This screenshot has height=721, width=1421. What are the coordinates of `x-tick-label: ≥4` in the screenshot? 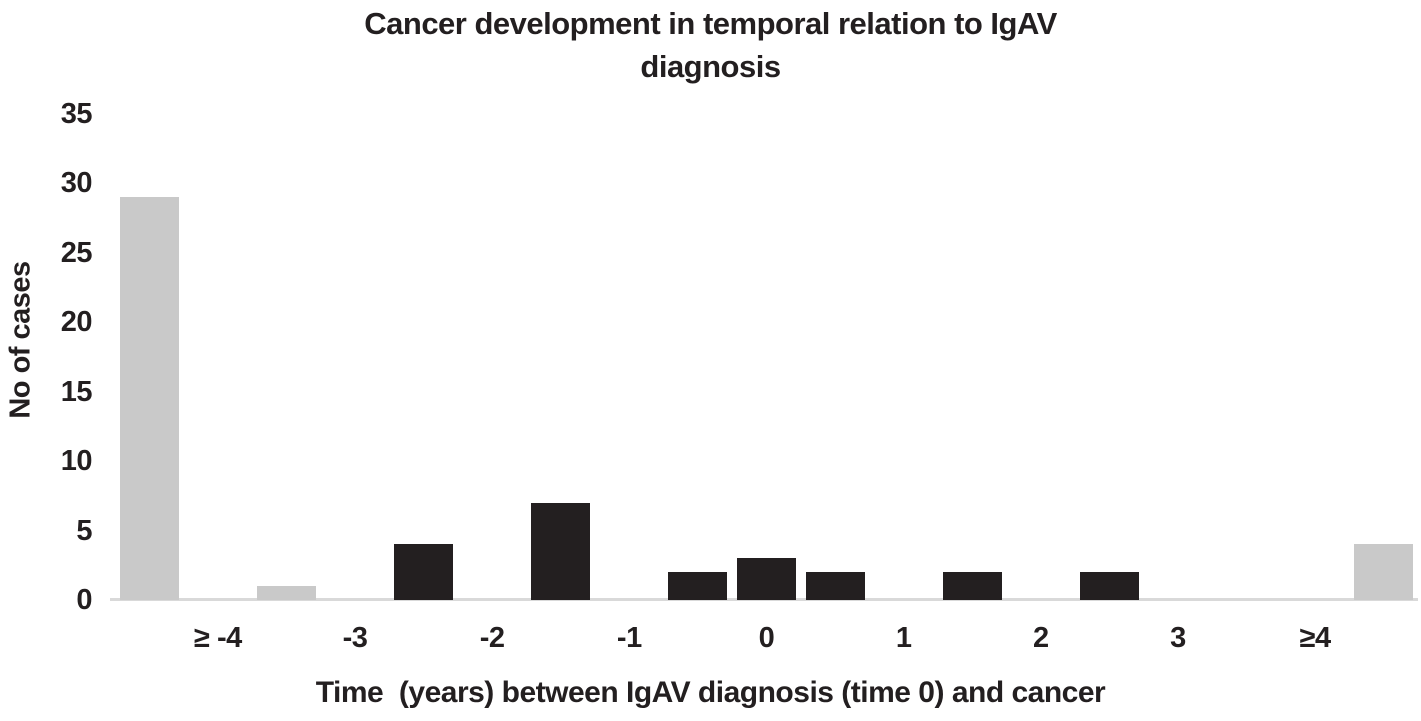 It's located at (1315, 638).